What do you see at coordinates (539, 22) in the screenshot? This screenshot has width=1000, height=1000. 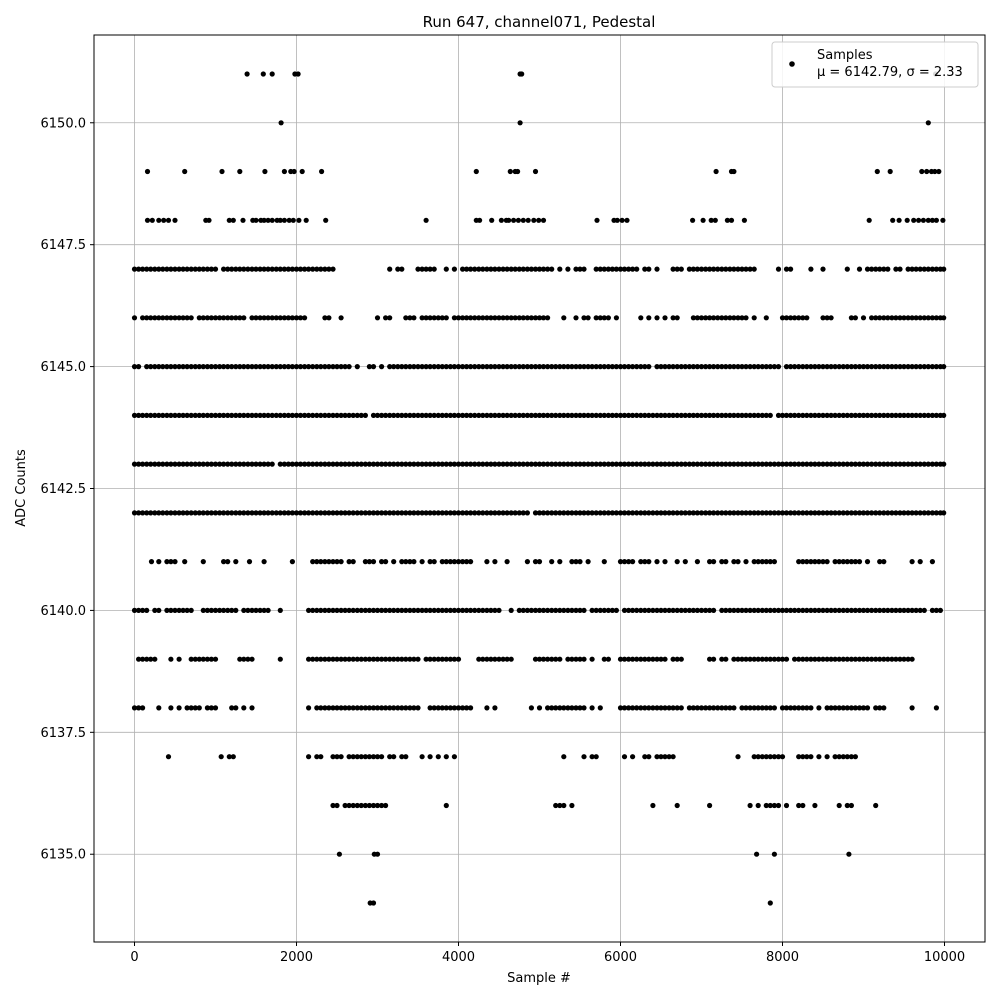 I see `chart-title: Run 647, channel071, Pedestal` at bounding box center [539, 22].